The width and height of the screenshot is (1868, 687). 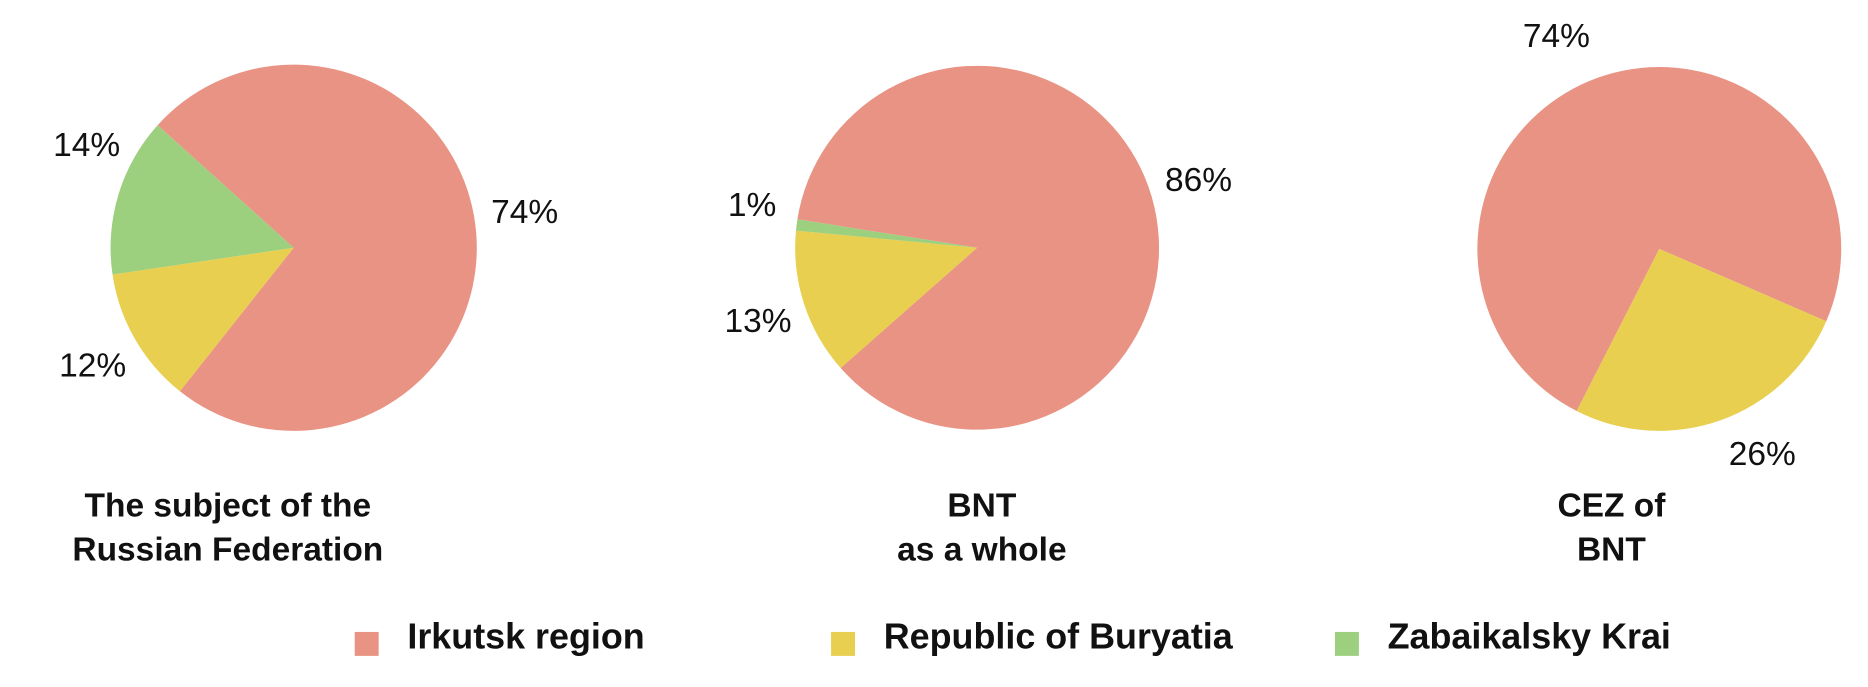 What do you see at coordinates (1059, 637) in the screenshot?
I see `legend-label: Republic of Buryatia` at bounding box center [1059, 637].